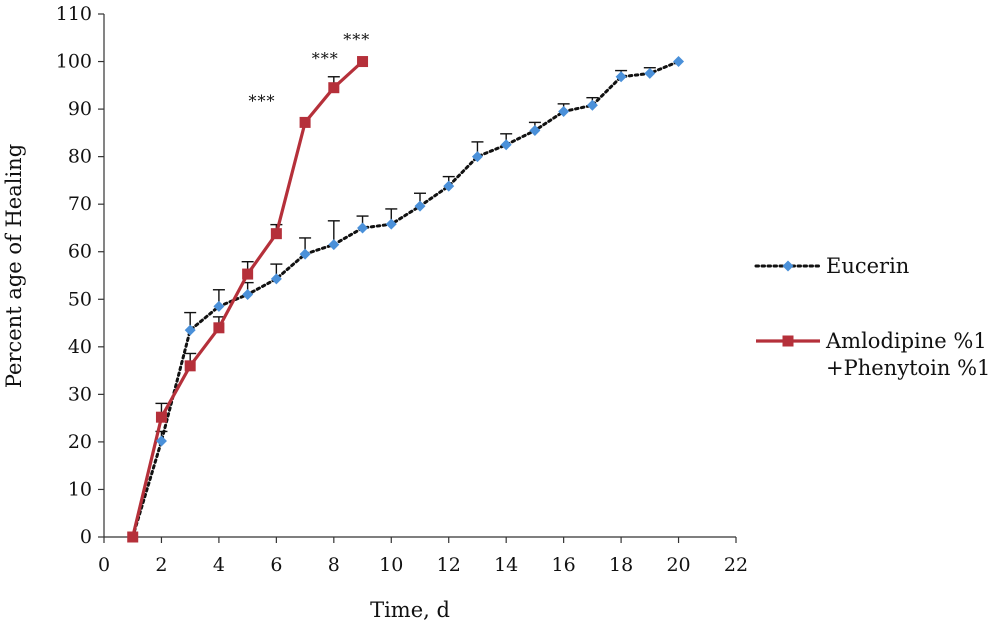 Image resolution: width=1000 pixels, height=643 pixels. What do you see at coordinates (506, 565) in the screenshot?
I see `x-tick-label: 14` at bounding box center [506, 565].